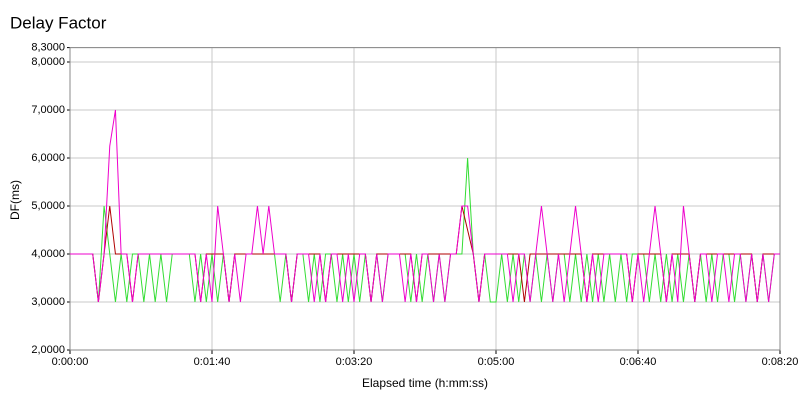  Describe the element at coordinates (48, 350) in the screenshot. I see `y-tick-label: 2,0000` at that location.